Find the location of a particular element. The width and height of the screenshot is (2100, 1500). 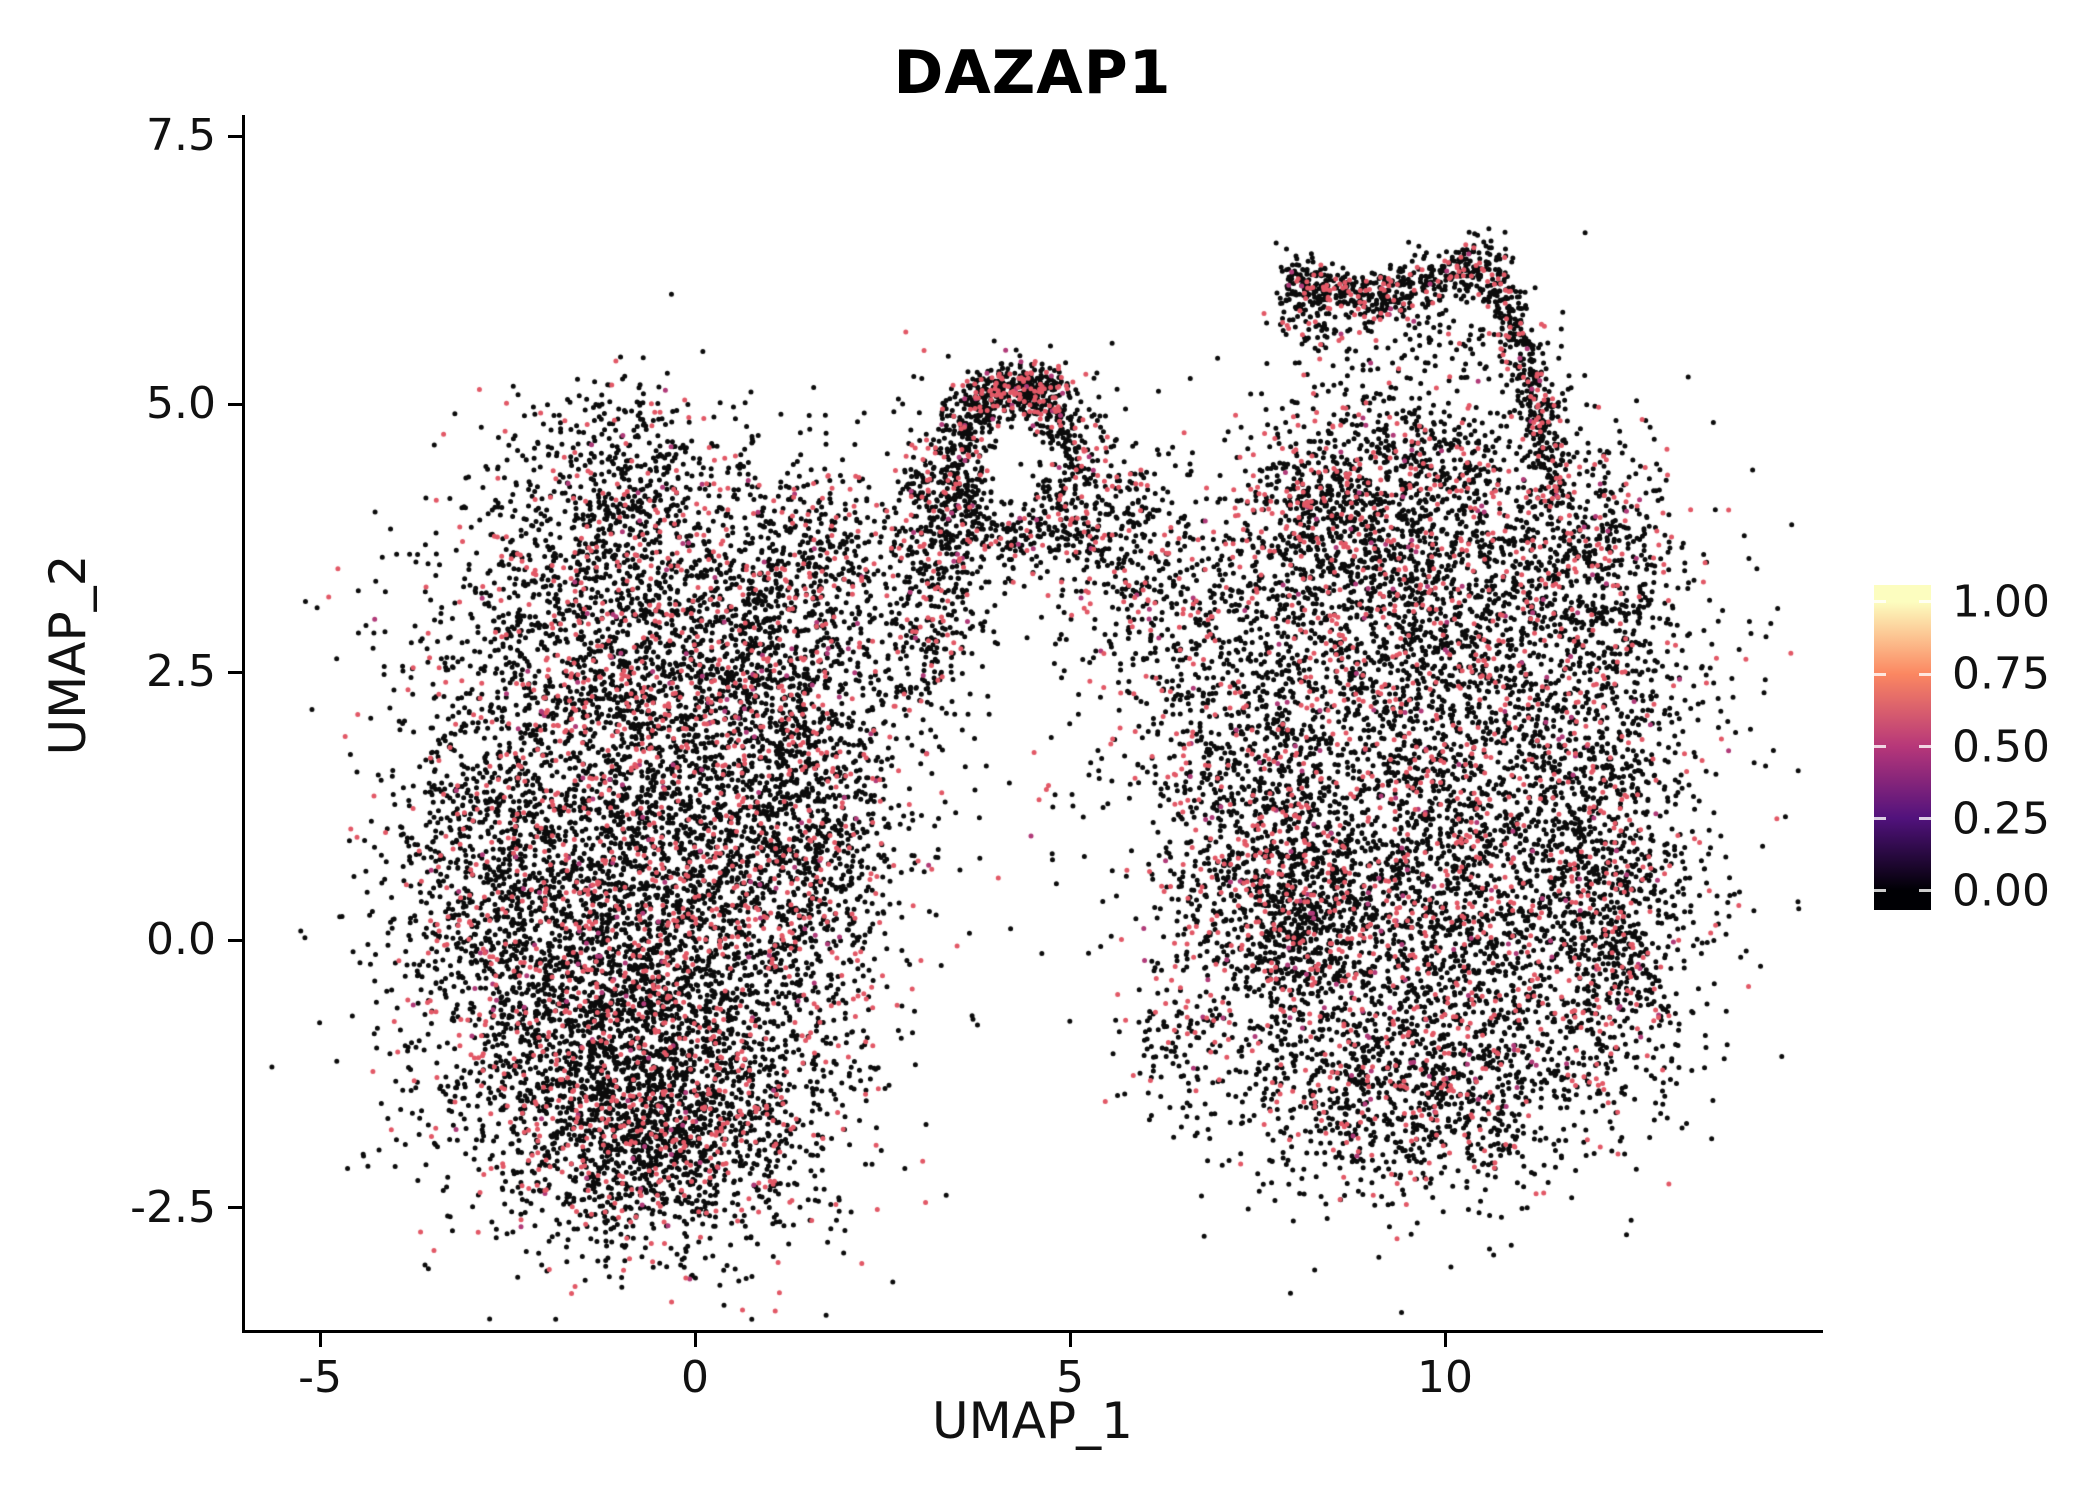

x-tick-label: 5 is located at coordinates (1070, 1377).